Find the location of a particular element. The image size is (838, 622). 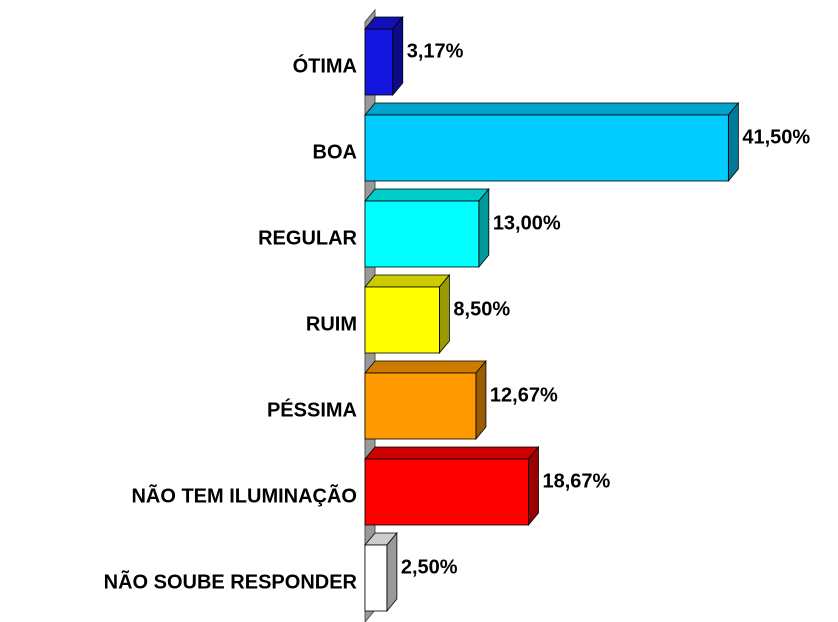

value-label: 2,50% is located at coordinates (429, 567).